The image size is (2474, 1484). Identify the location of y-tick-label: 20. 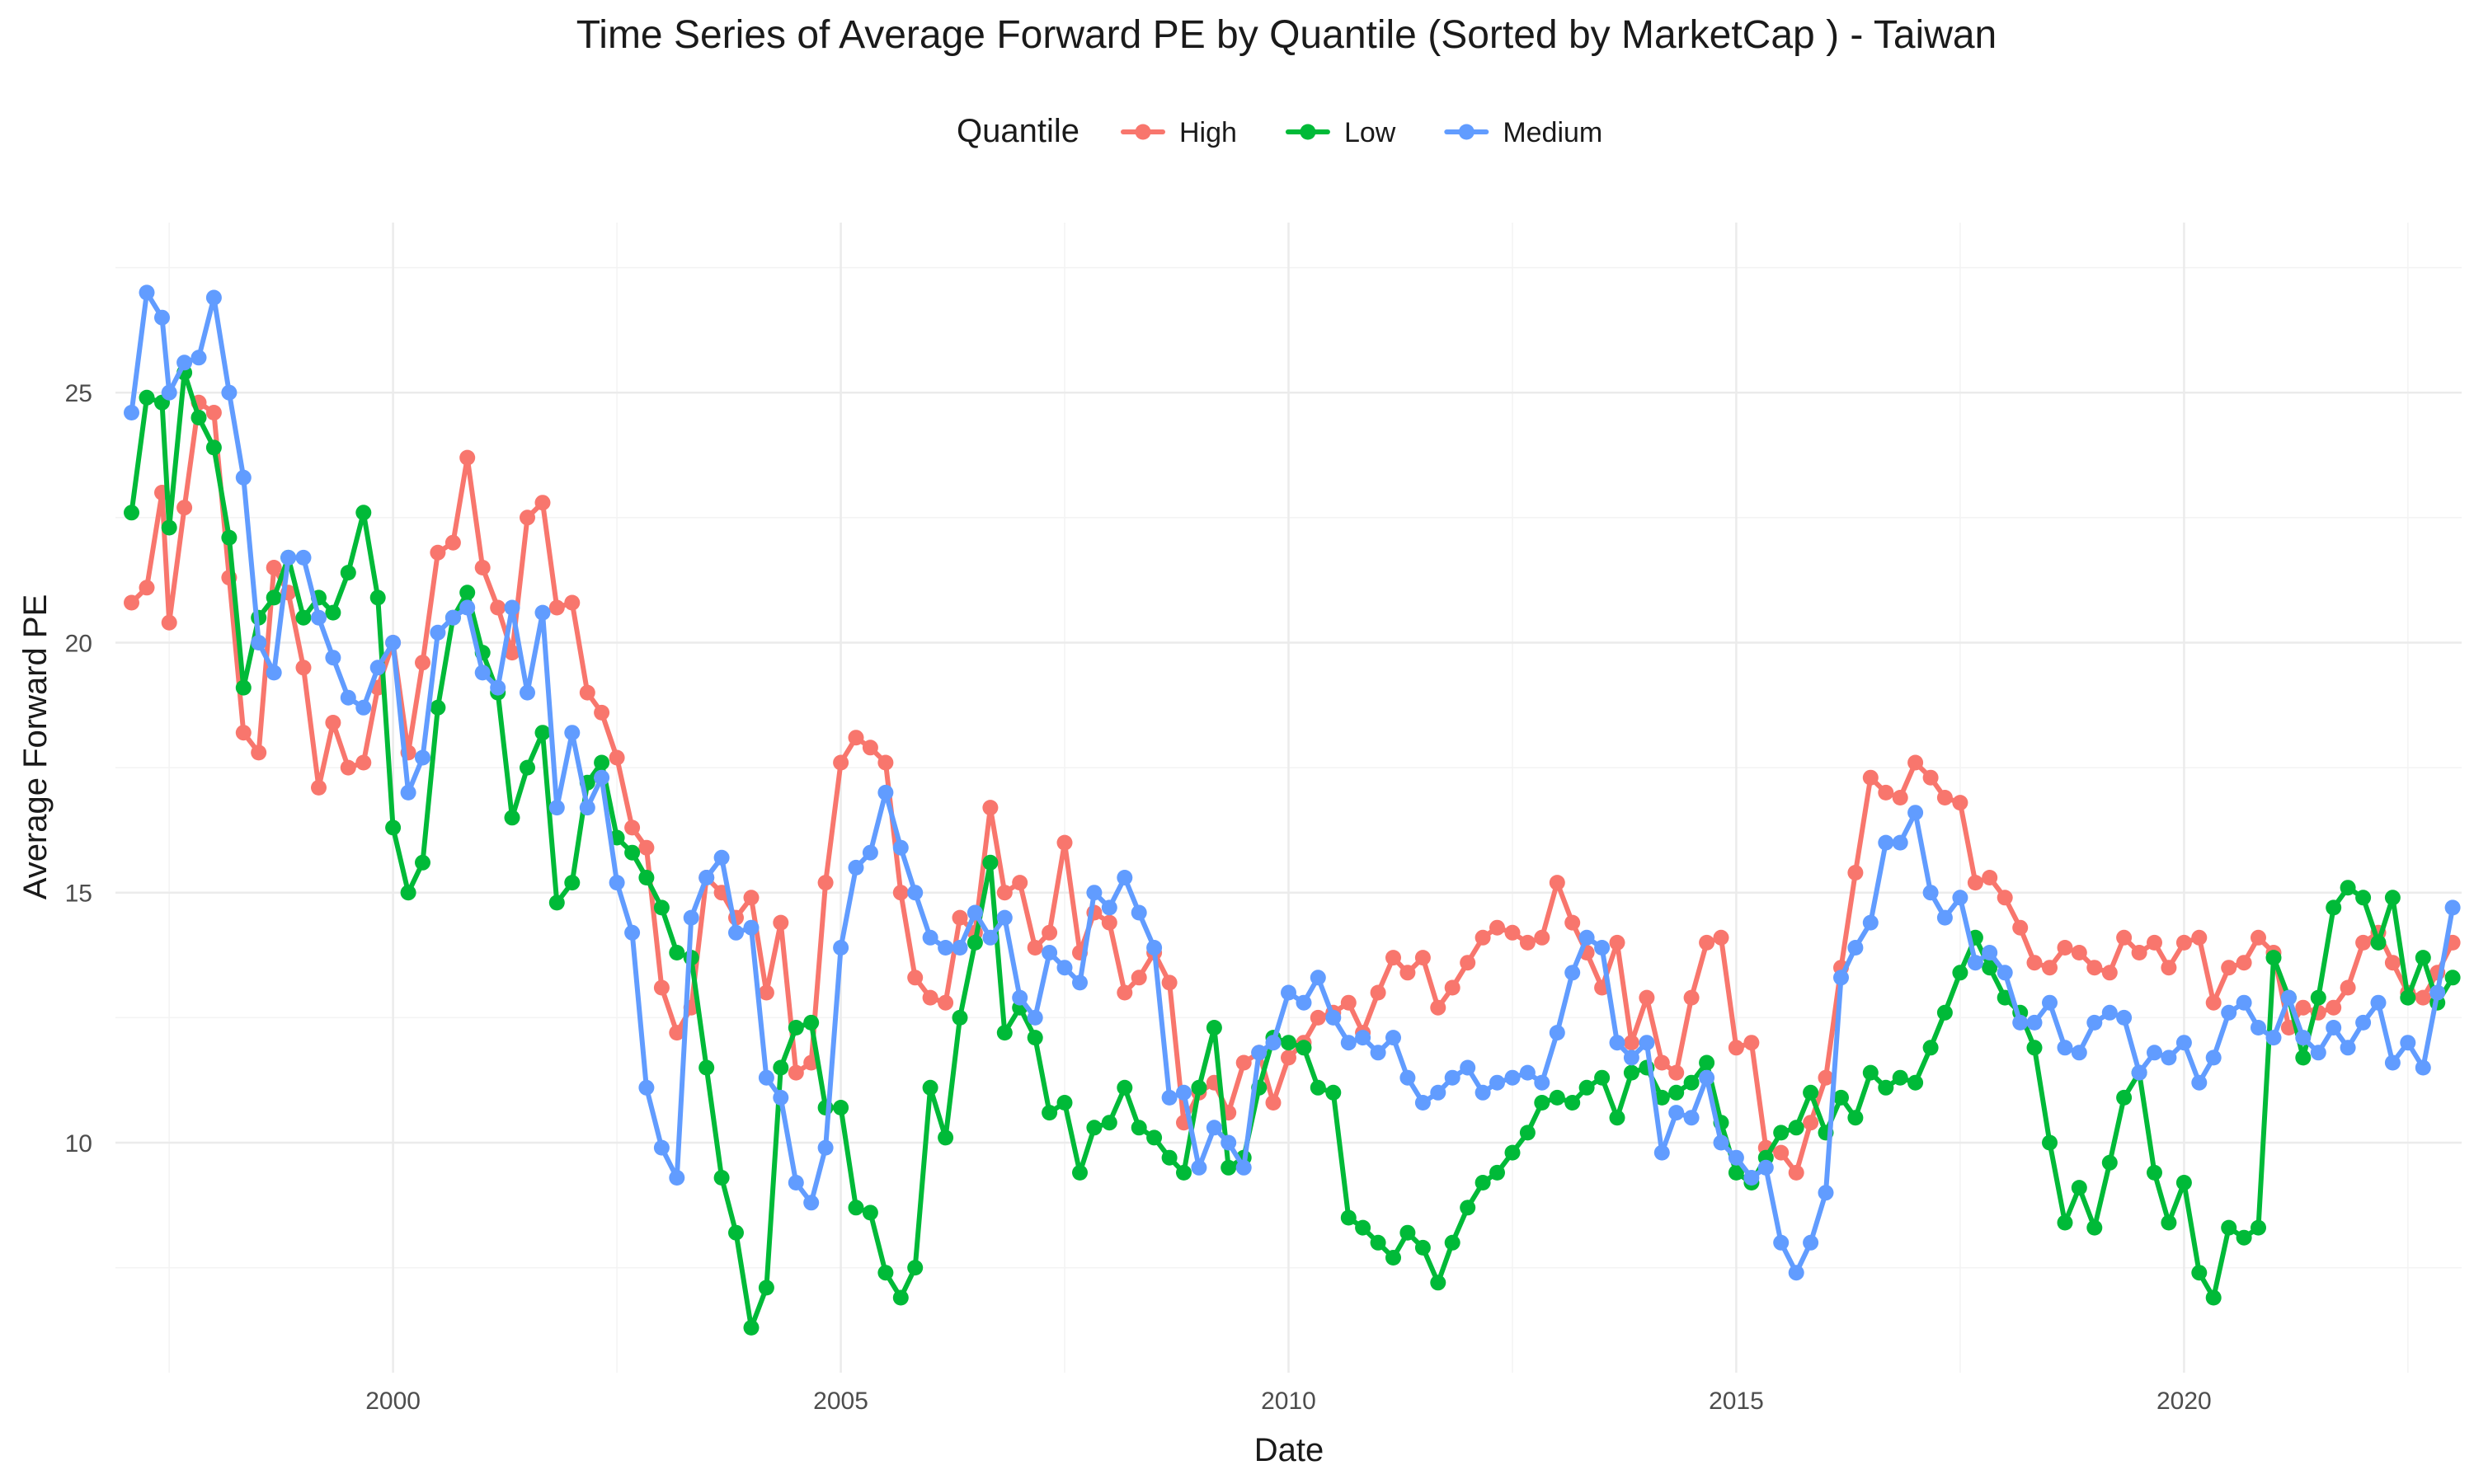
(78, 643).